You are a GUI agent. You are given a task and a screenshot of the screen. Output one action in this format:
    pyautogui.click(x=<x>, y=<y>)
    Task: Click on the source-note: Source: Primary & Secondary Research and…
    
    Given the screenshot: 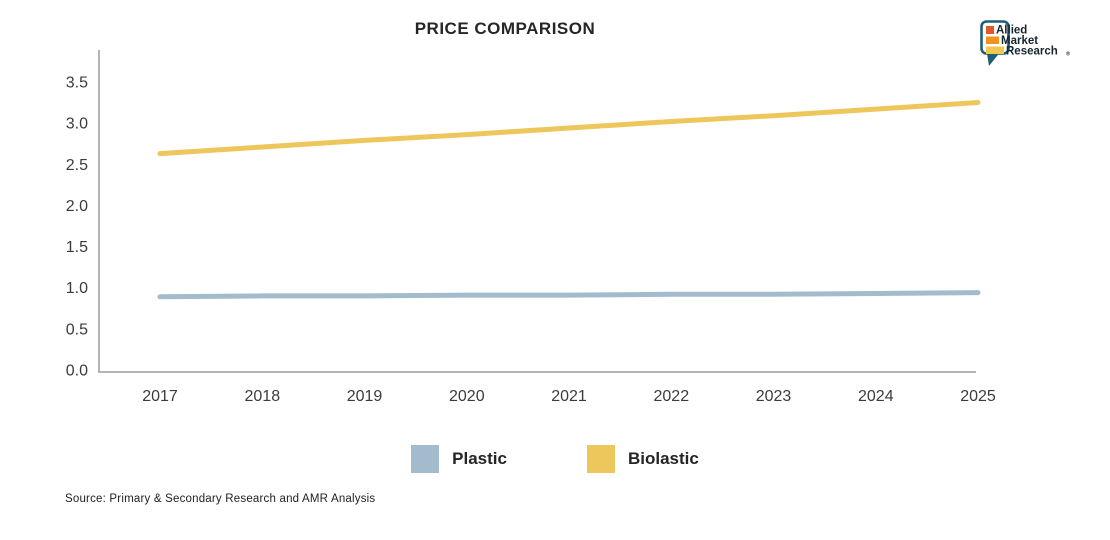 What is the action you would take?
    pyautogui.click(x=220, y=499)
    